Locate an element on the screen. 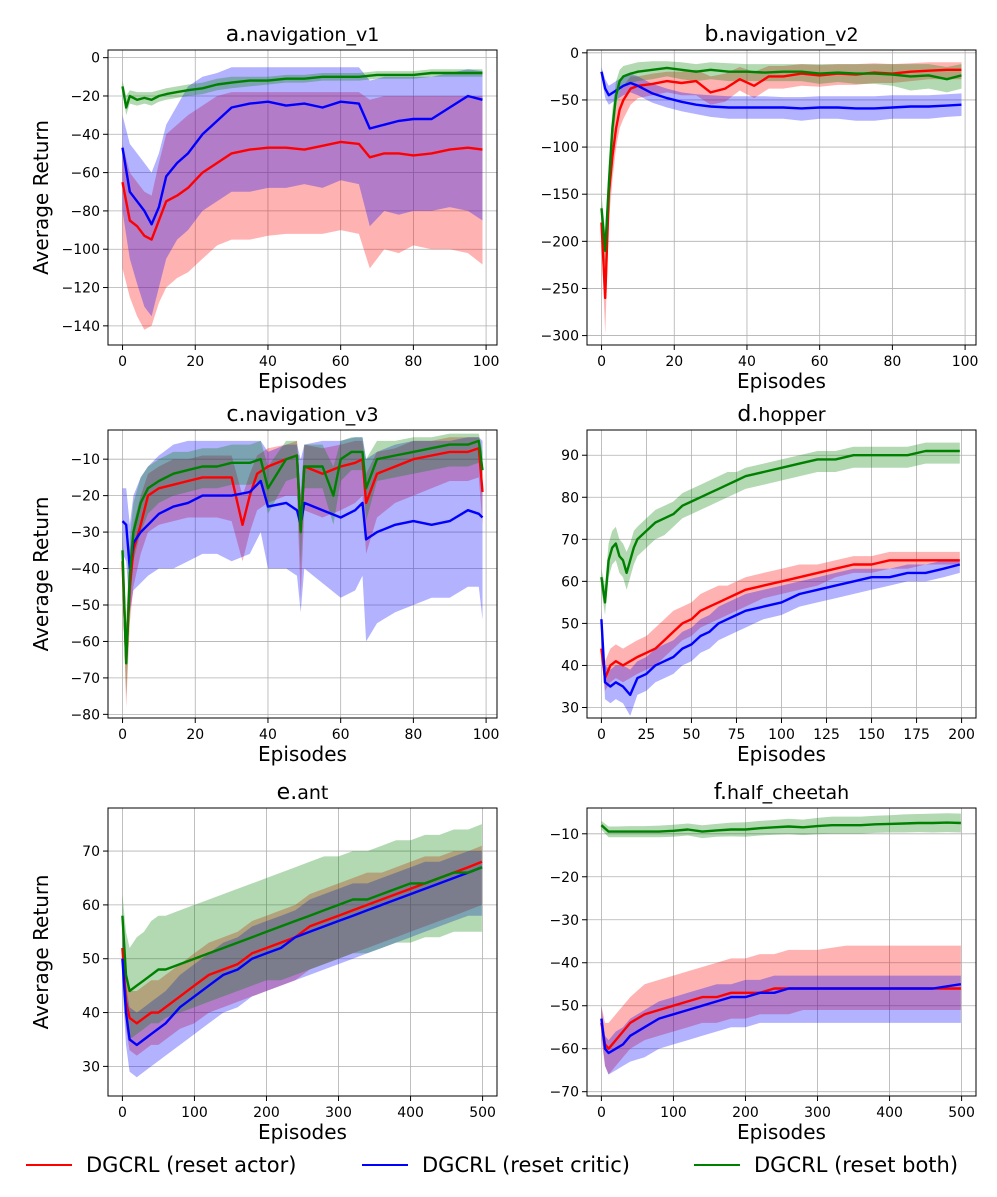  chart-title: b.navigation_v2 is located at coordinates (781, 34).